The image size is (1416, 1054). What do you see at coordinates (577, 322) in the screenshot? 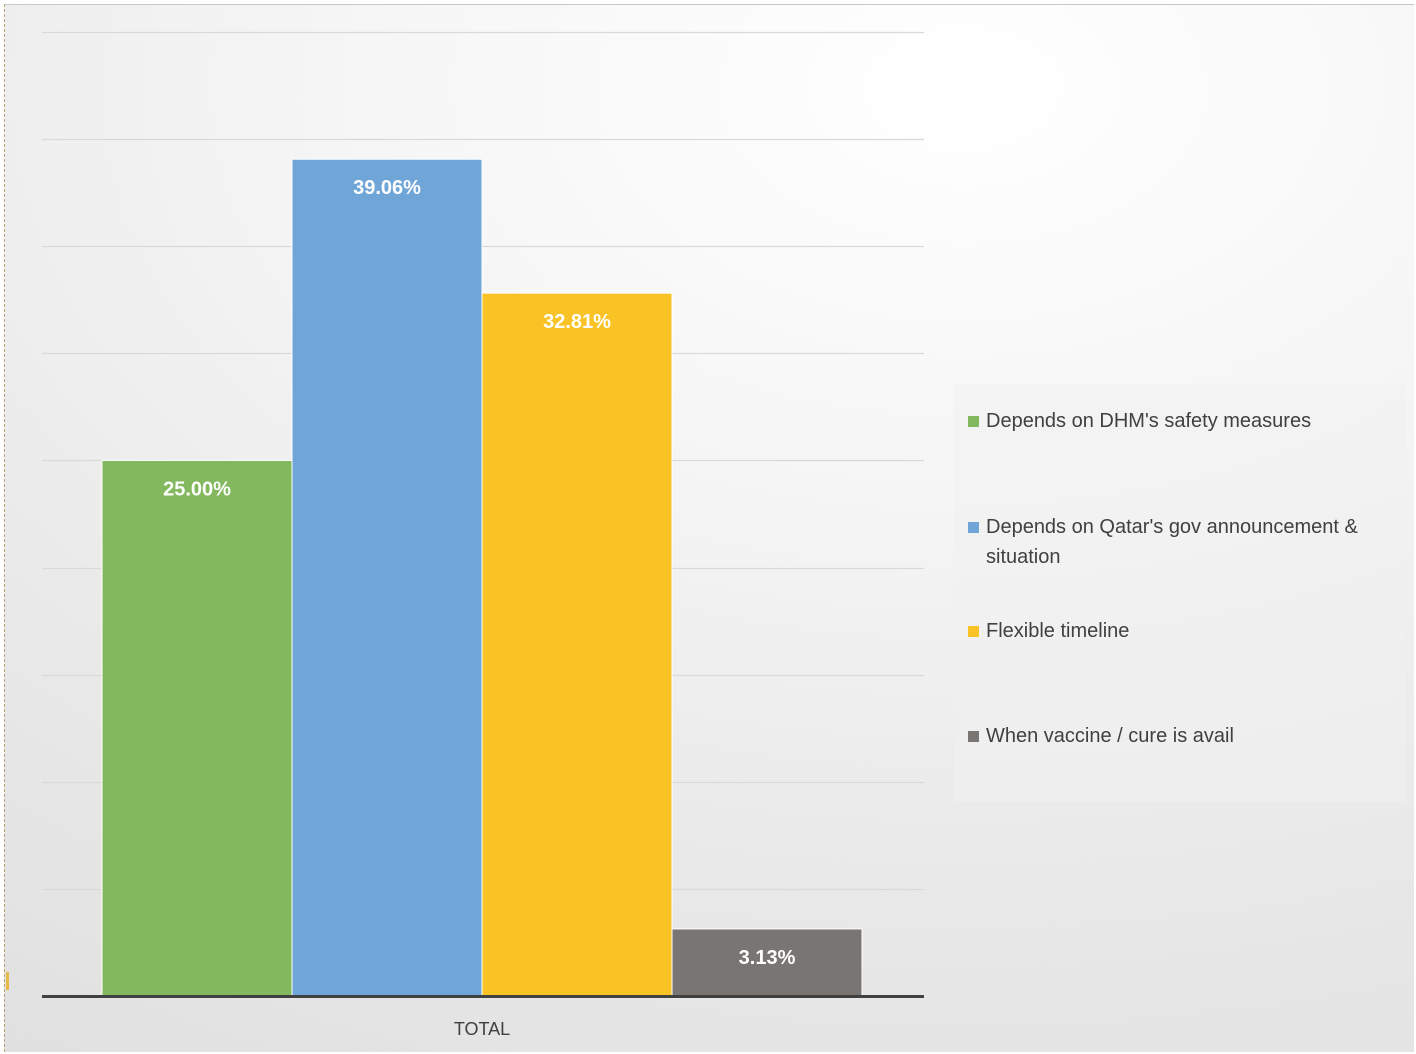
I see `data-label: 32.81%` at bounding box center [577, 322].